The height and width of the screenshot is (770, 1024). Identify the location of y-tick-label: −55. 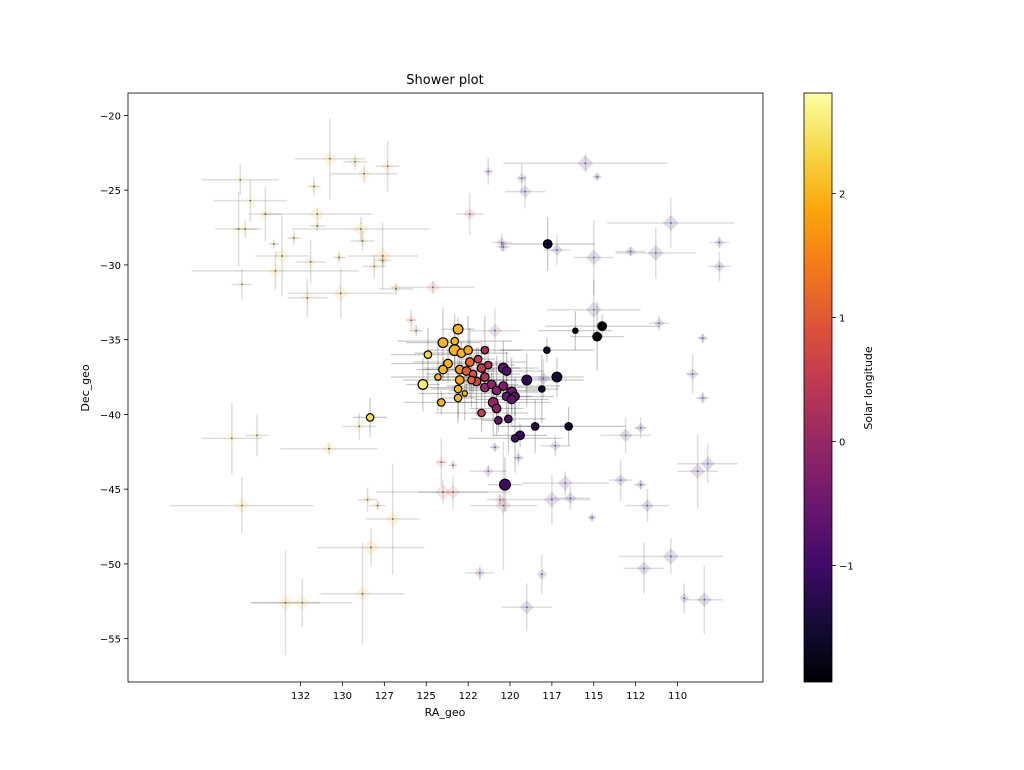
(110, 640).